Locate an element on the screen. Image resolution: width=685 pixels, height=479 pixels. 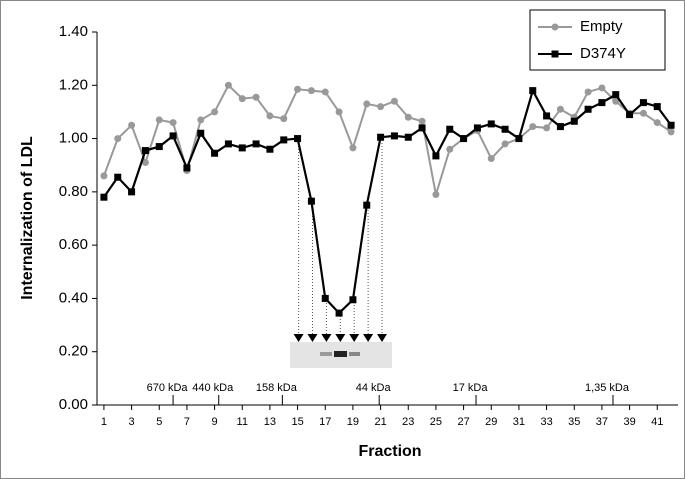
x-tick-label: 29 is located at coordinates (491, 422).